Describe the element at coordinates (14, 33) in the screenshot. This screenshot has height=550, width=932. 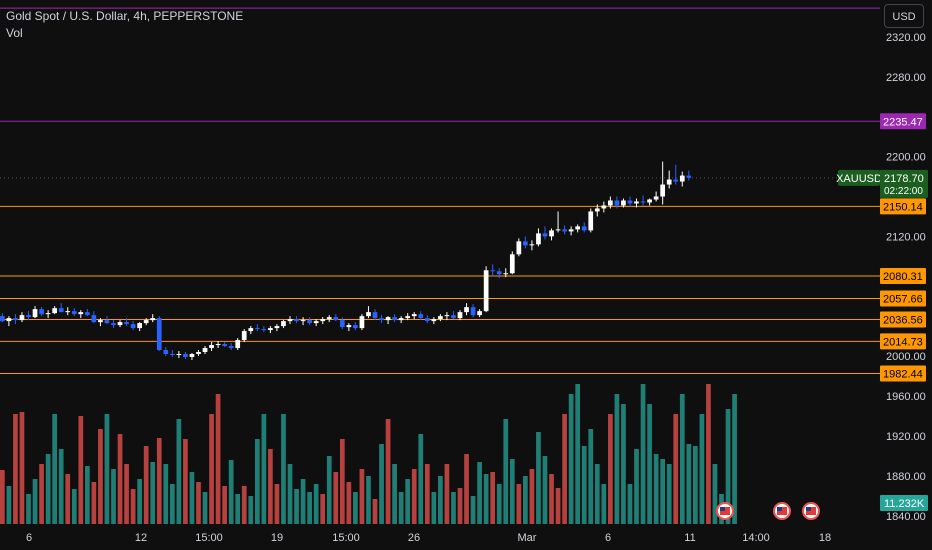
I see `volume-indicator-label: Vol` at that location.